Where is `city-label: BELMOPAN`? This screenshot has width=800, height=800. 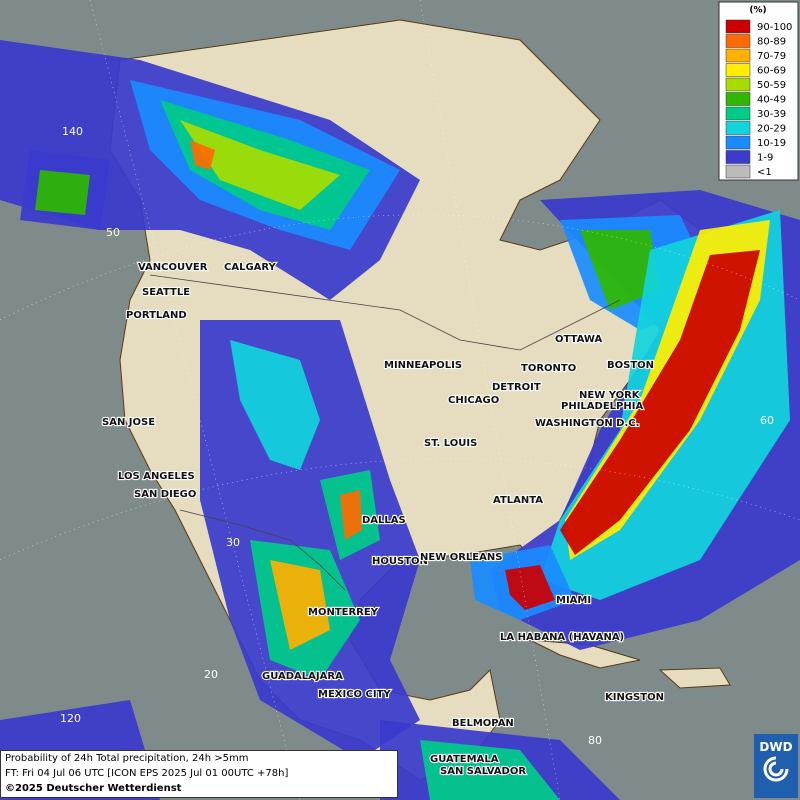 city-label: BELMOPAN is located at coordinates (483, 723).